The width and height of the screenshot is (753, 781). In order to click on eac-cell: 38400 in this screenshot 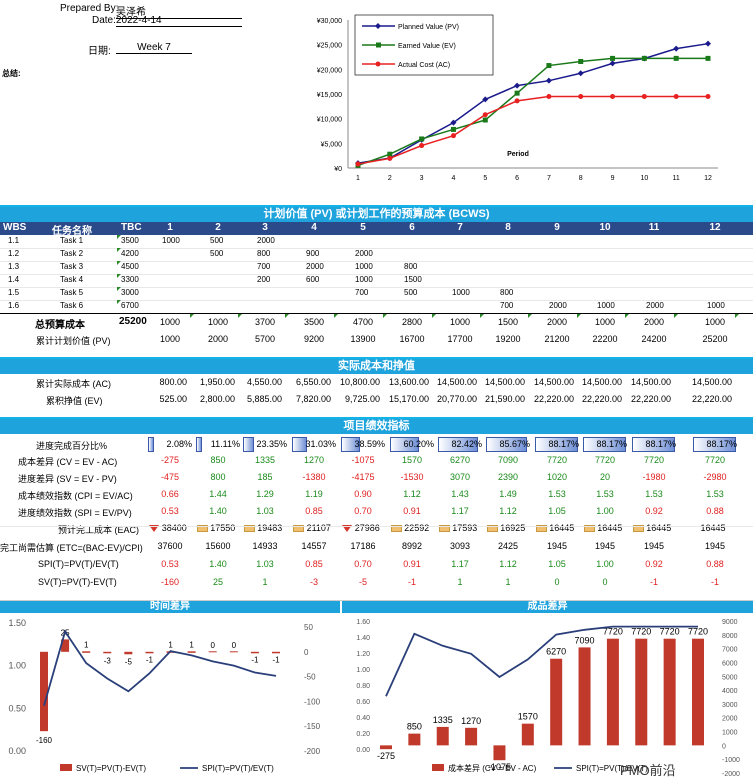, I will do `click(168, 528)`.